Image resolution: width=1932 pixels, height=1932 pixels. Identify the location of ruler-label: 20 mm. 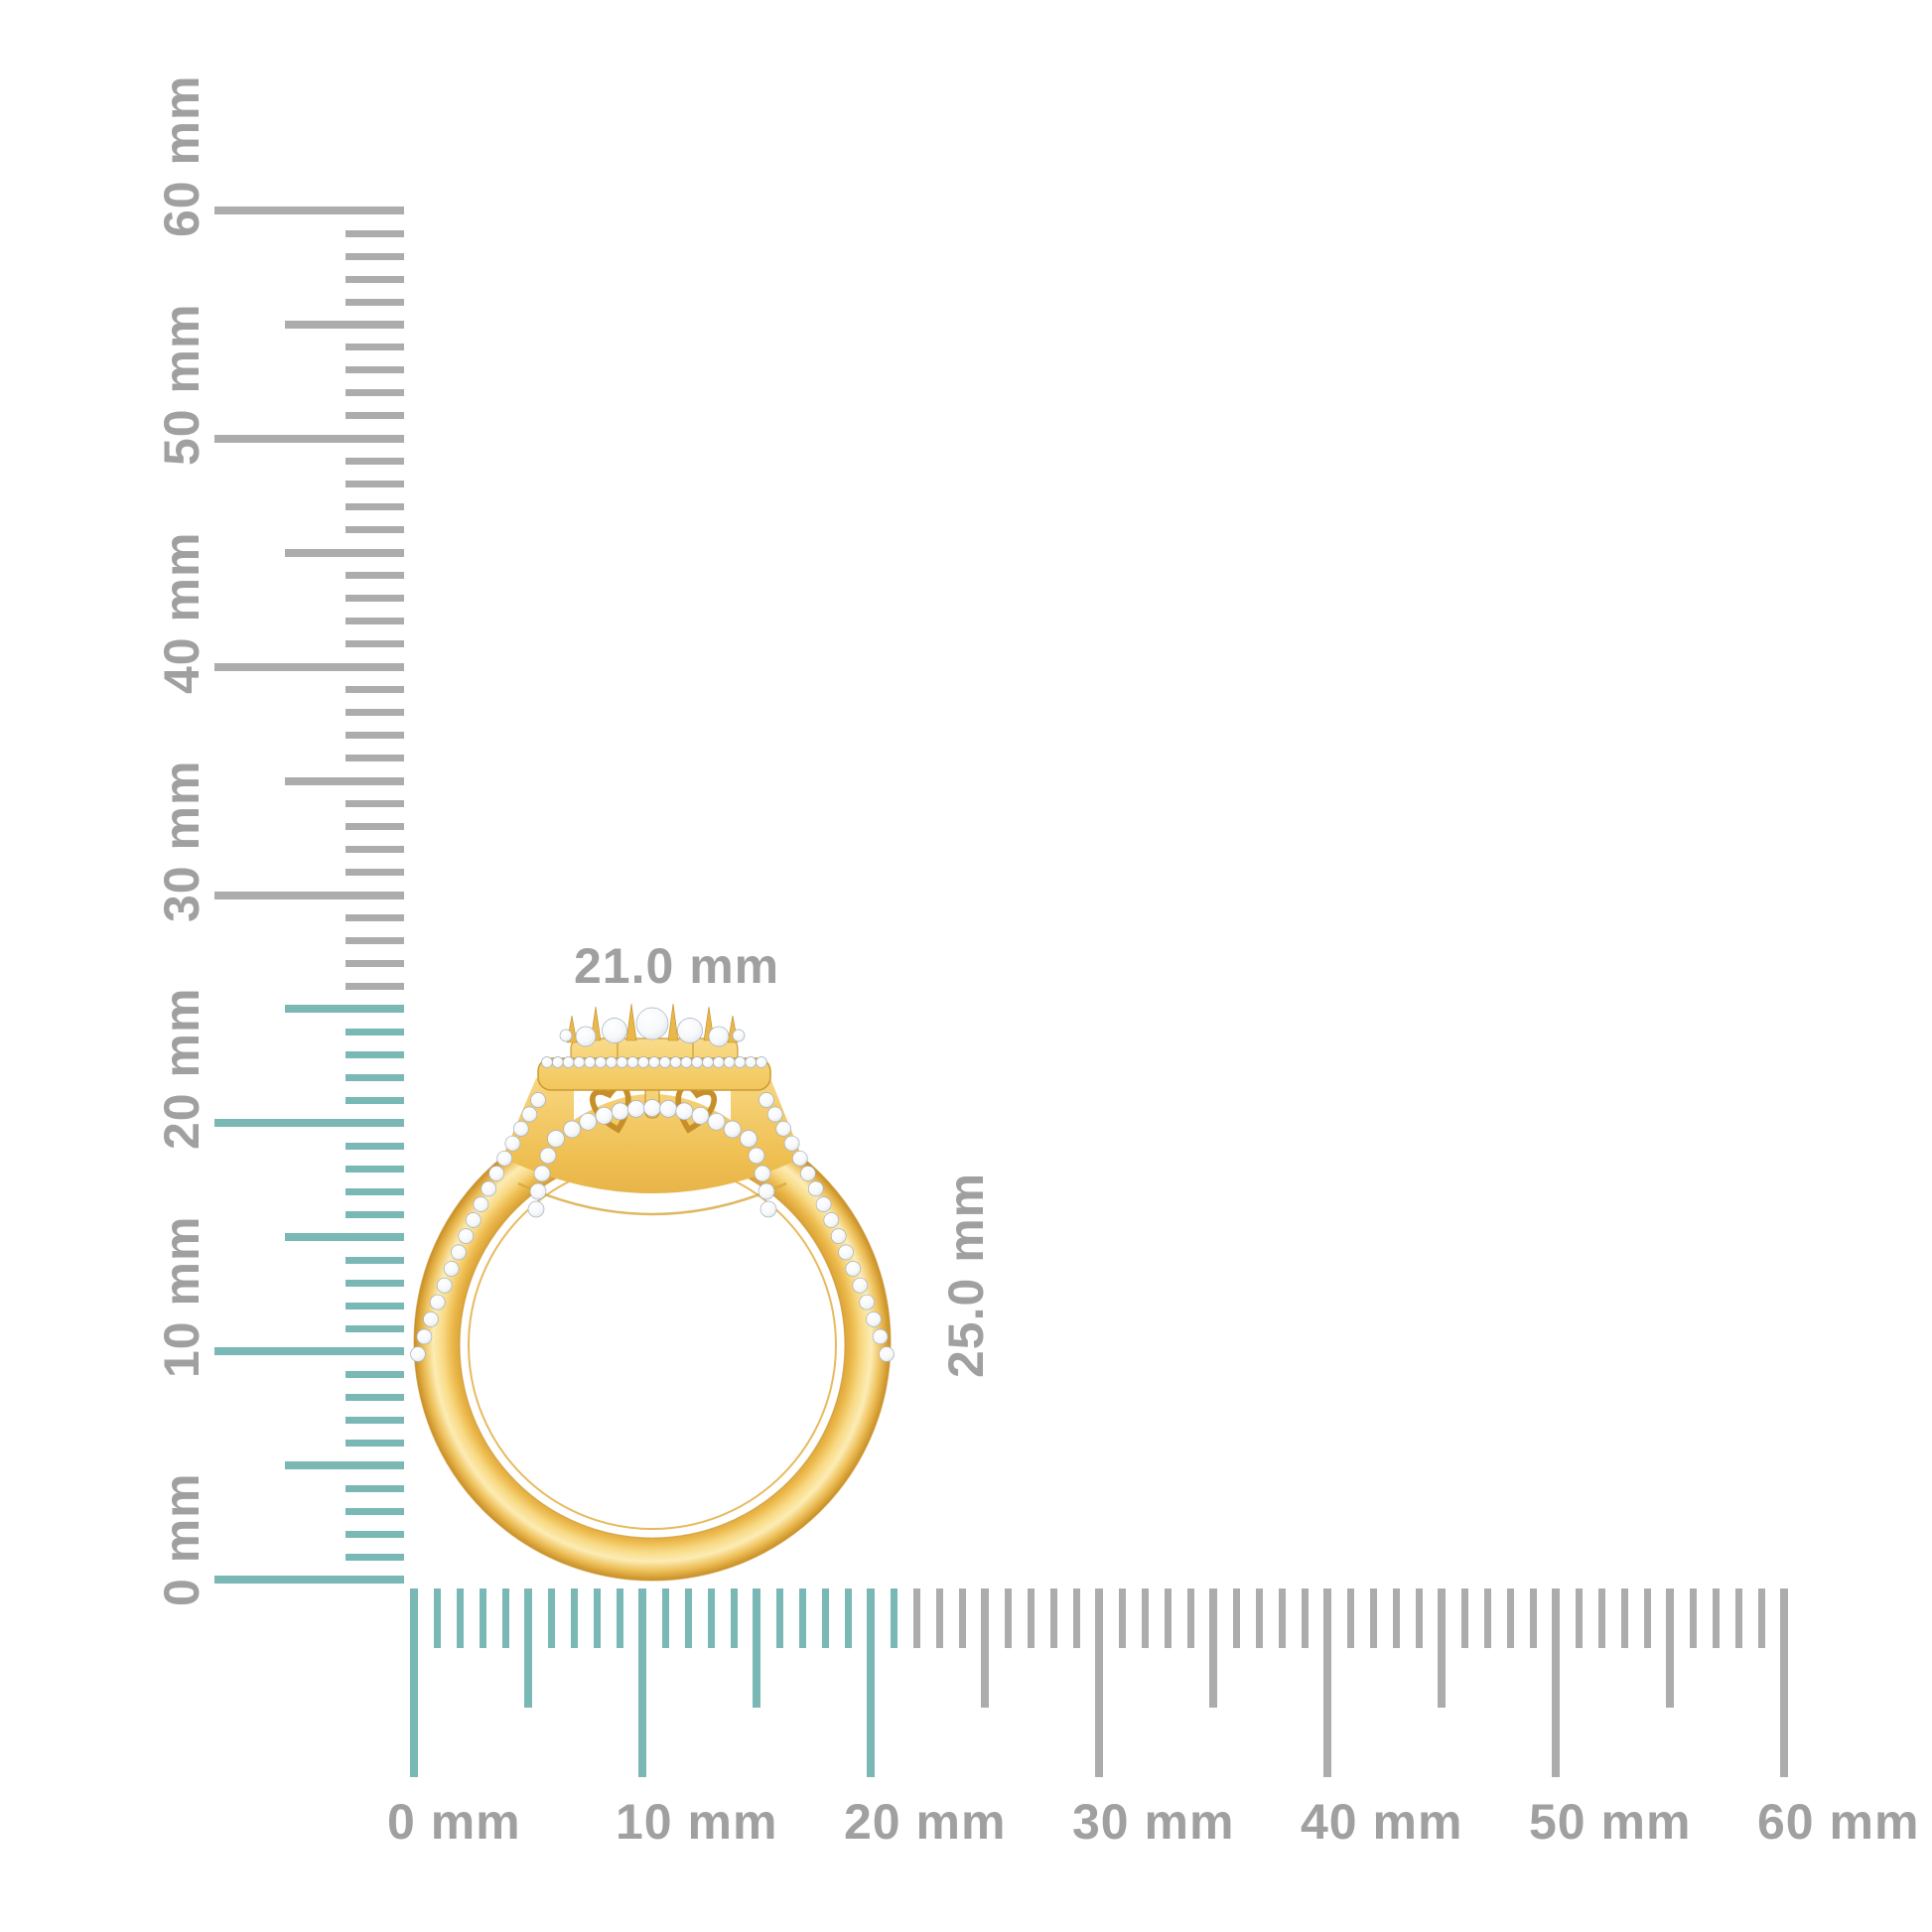
(181, 1069).